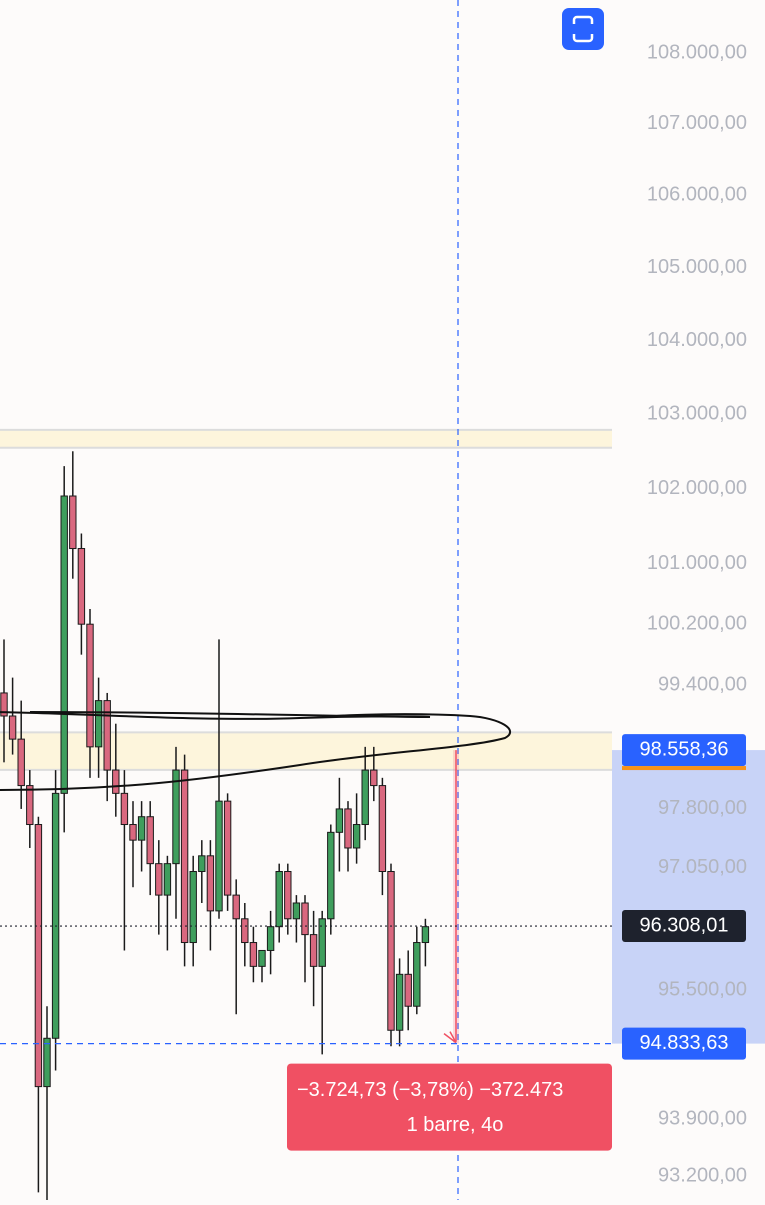 The height and width of the screenshot is (1205, 765). I want to click on y-tick-label: 93.200,00, so click(702, 1175).